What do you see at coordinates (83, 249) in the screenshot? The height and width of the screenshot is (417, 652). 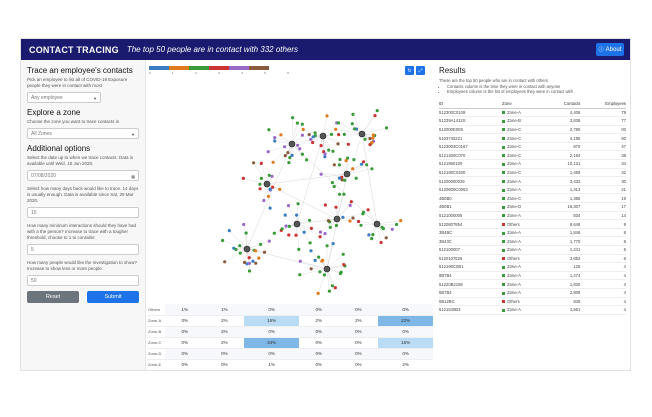 I see `min-interactions-input: 5` at bounding box center [83, 249].